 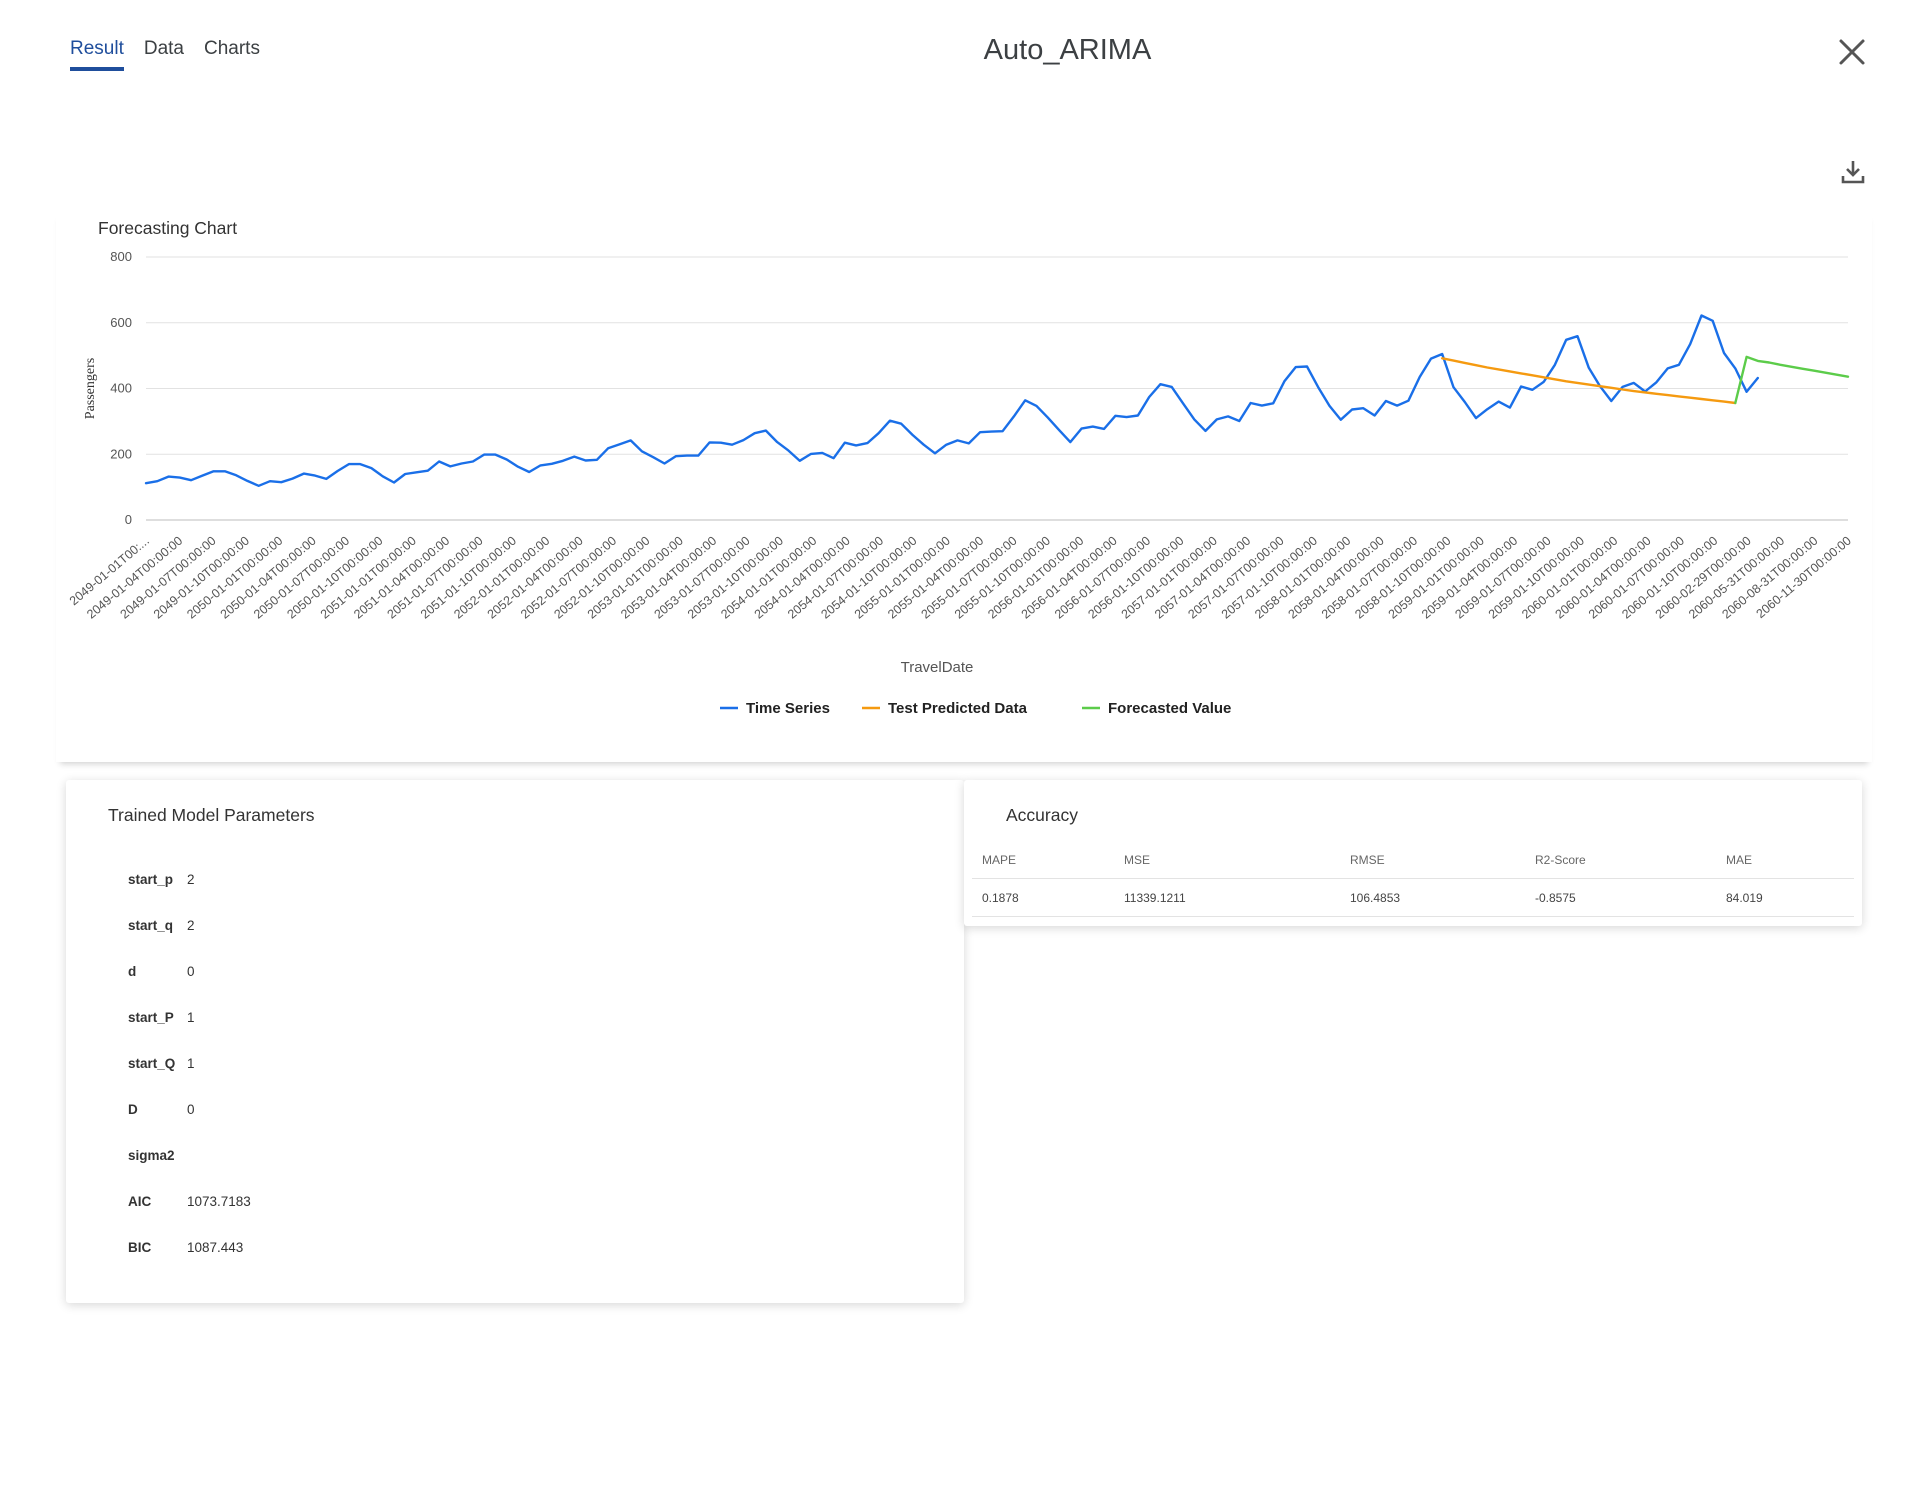 I want to click on legend-label: Test Predicted Data, so click(x=958, y=708).